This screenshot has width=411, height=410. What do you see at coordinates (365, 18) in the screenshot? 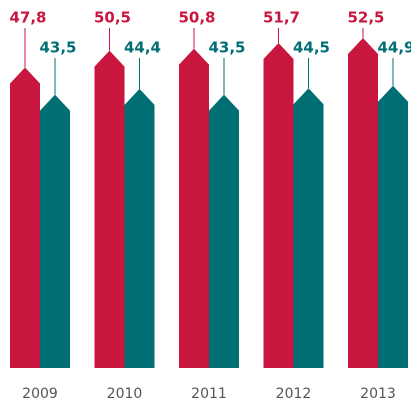
I see `value-label: 52,5` at bounding box center [365, 18].